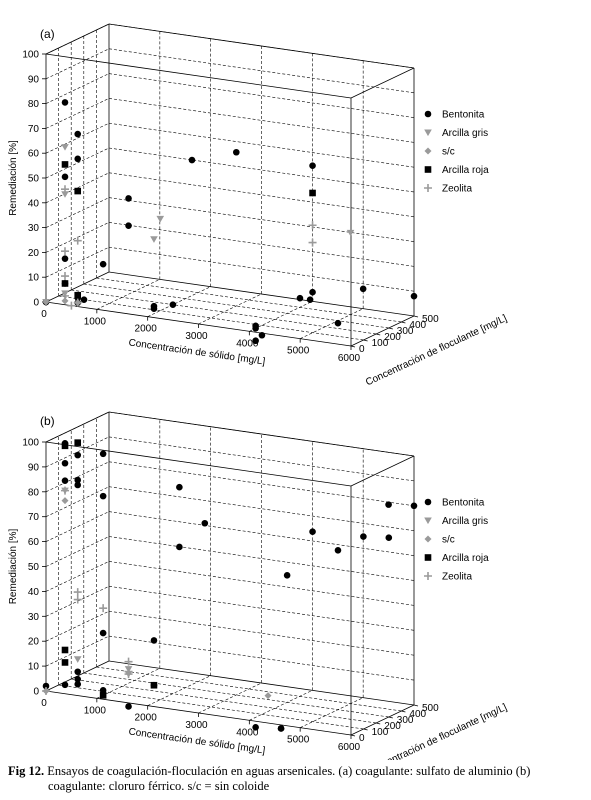  I want to click on z-tick-label: 40, so click(34, 592).